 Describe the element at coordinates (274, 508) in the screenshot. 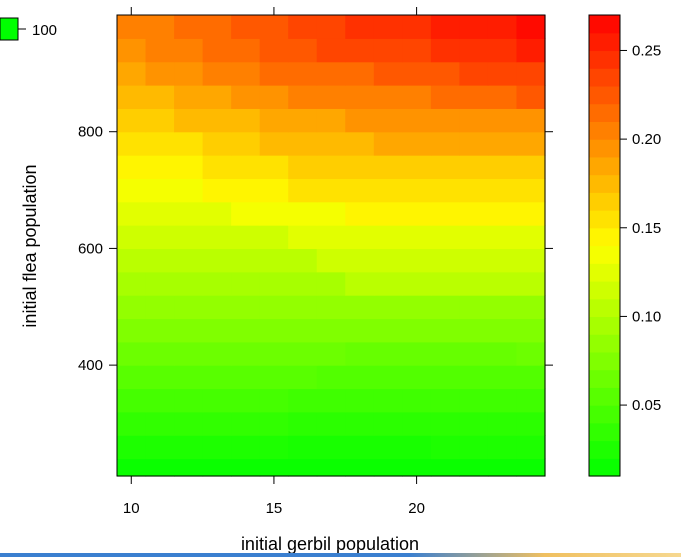

I see `x-tick-label: 15` at that location.